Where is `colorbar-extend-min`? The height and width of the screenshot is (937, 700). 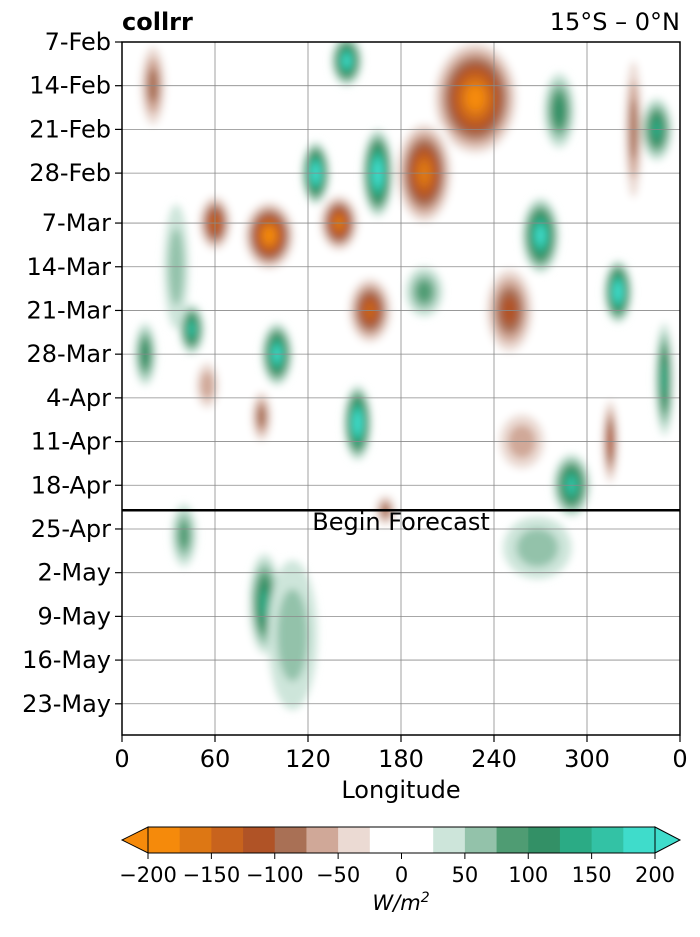 colorbar-extend-min is located at coordinates (134, 840).